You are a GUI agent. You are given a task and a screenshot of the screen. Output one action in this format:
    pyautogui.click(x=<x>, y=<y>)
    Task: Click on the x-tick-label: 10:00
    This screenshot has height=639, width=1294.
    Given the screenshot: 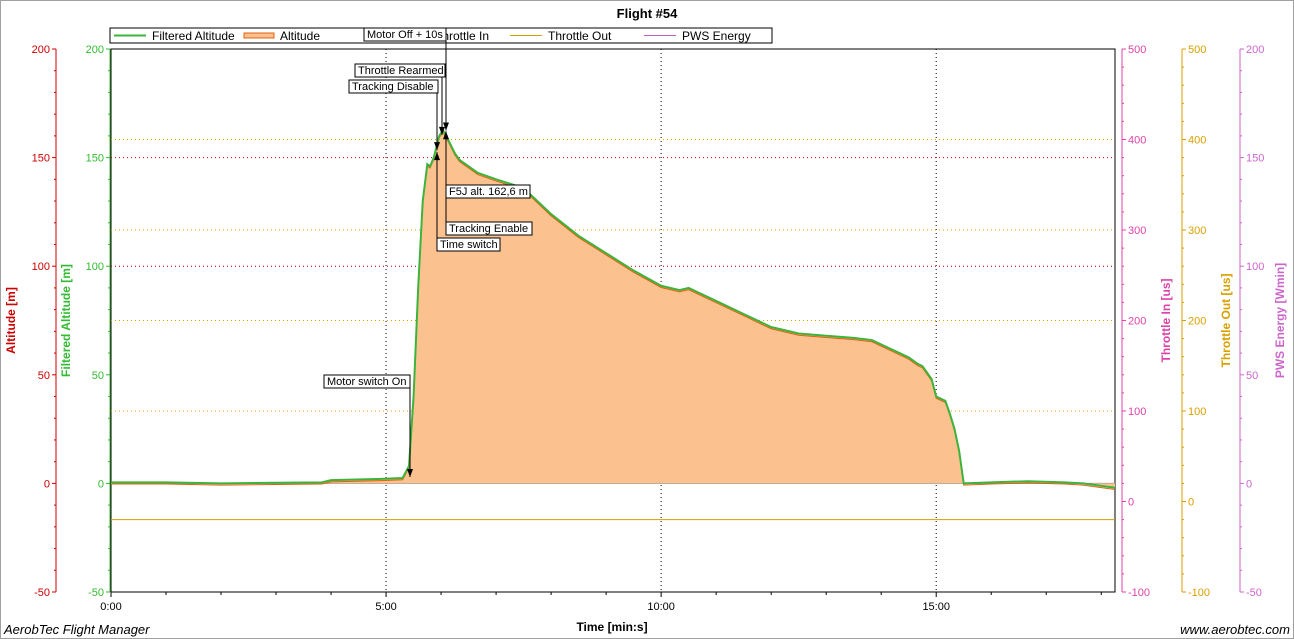 What is the action you would take?
    pyautogui.click(x=661, y=607)
    